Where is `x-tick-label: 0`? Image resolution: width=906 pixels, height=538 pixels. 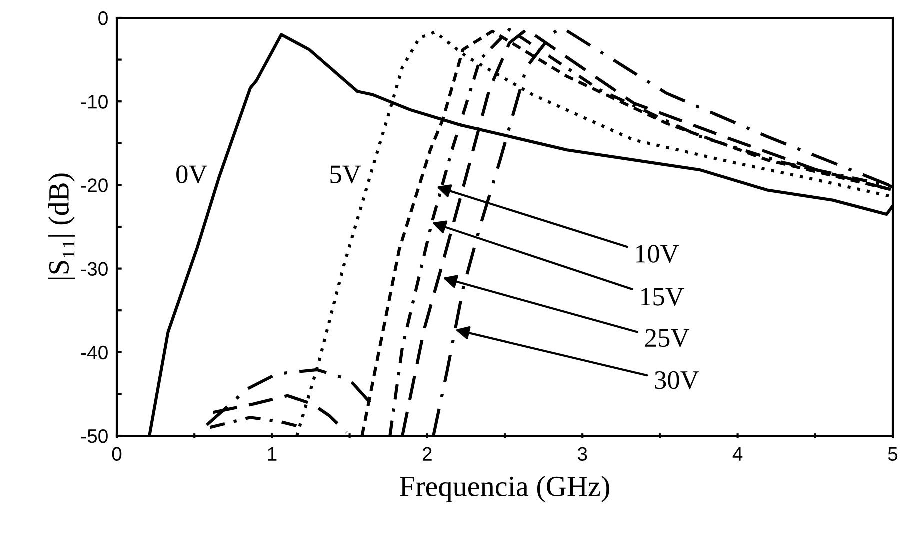
x-tick-label: 0 is located at coordinates (117, 454).